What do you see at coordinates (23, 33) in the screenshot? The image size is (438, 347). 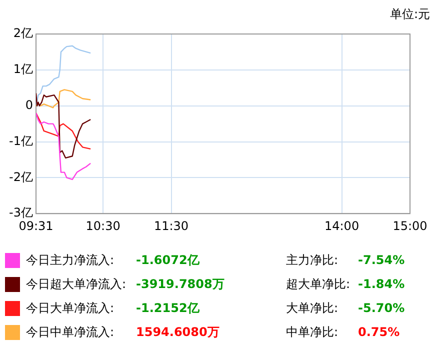 I see `y-tick-label: 2亿` at bounding box center [23, 33].